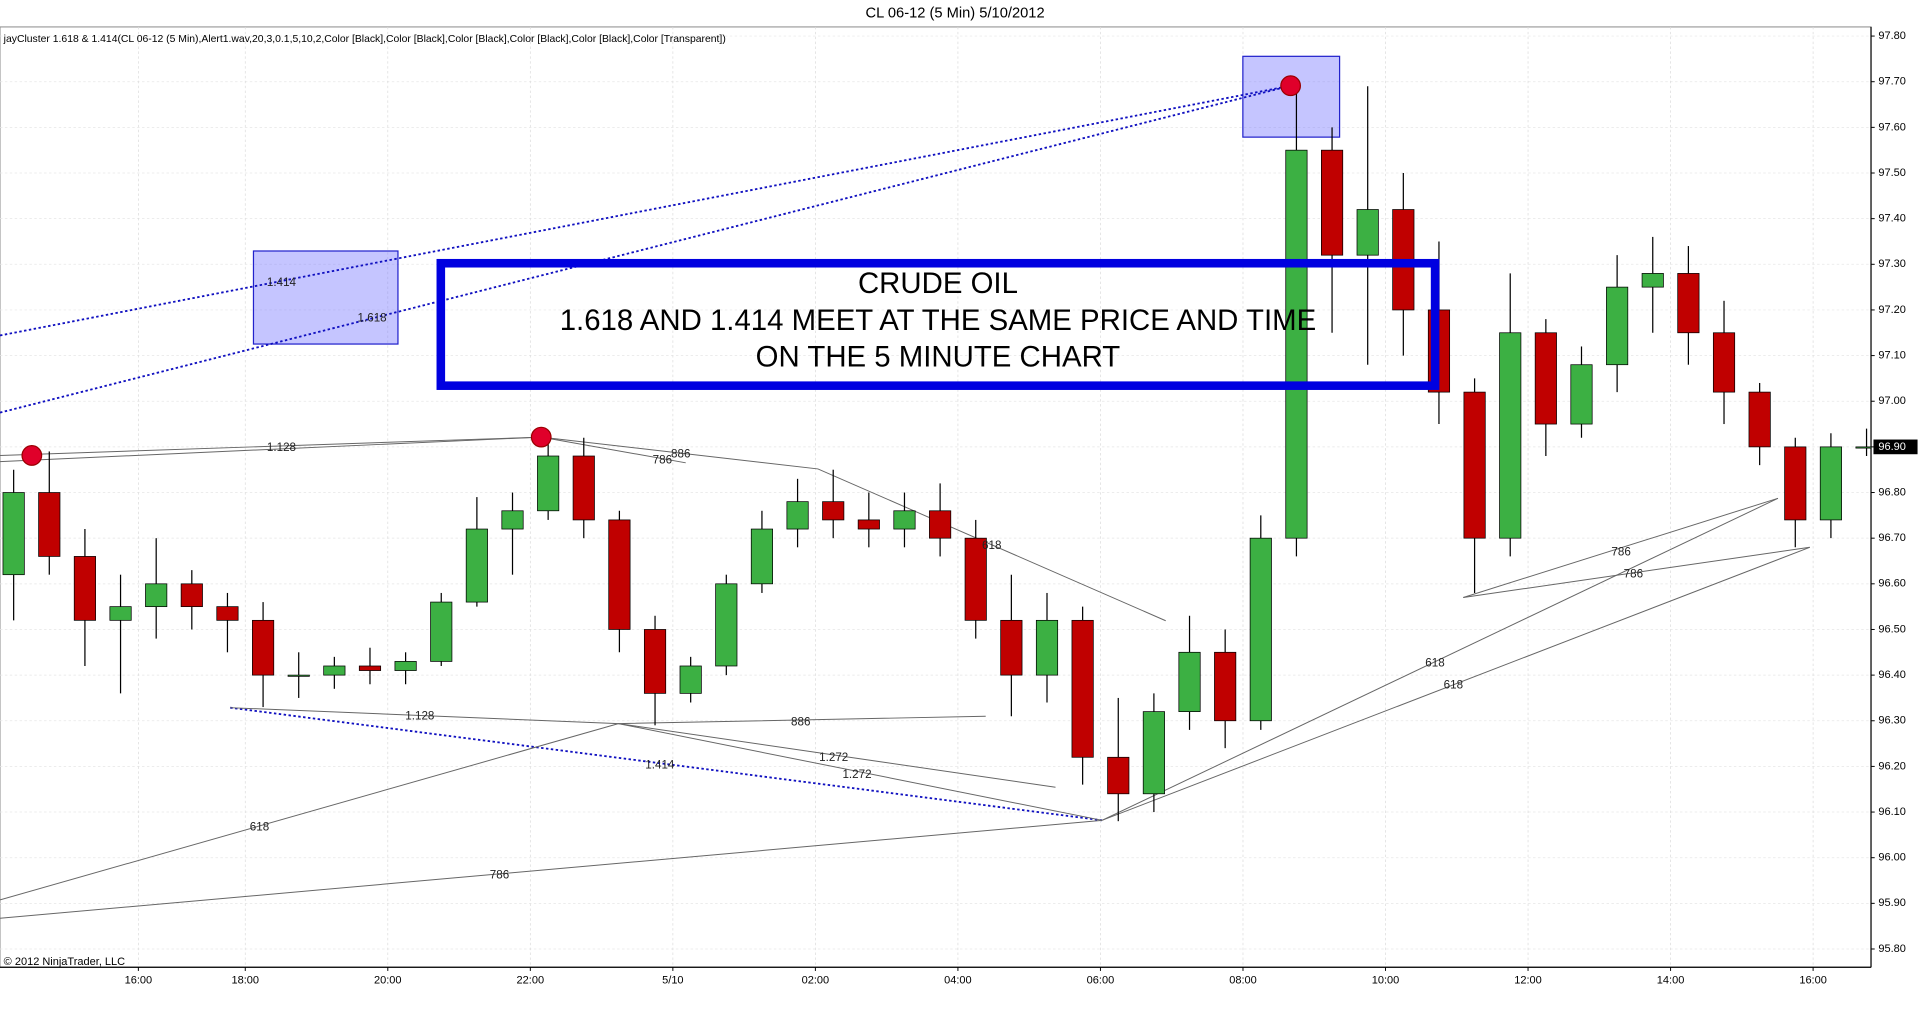  What do you see at coordinates (64, 962) in the screenshot?
I see `copyright: © 2012 NinjaTrader, LLC` at bounding box center [64, 962].